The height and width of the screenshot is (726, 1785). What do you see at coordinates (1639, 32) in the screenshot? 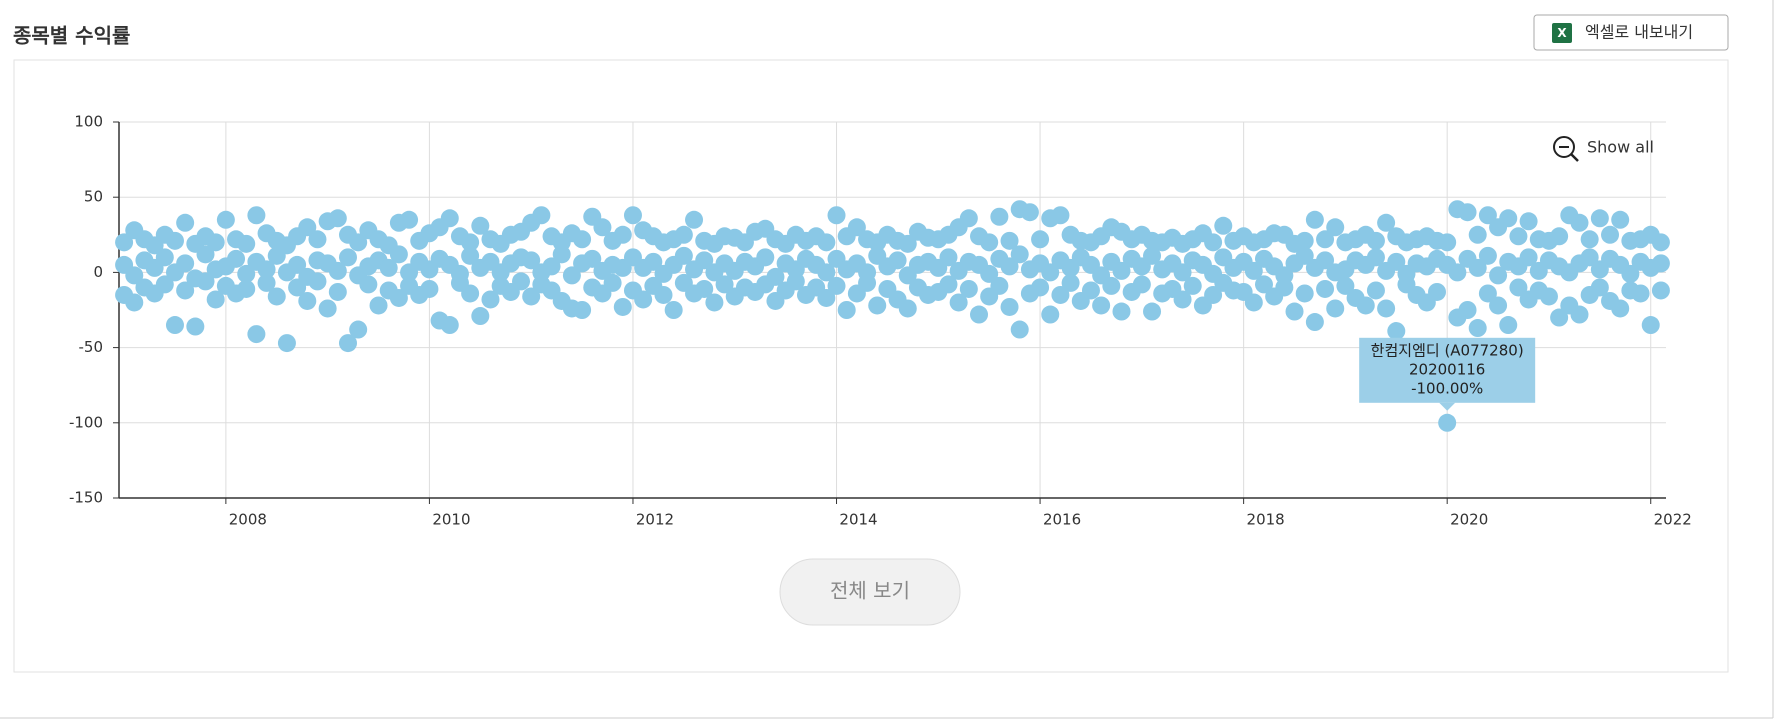
I see `export-label: 엑셀로 내보내기` at bounding box center [1639, 32].